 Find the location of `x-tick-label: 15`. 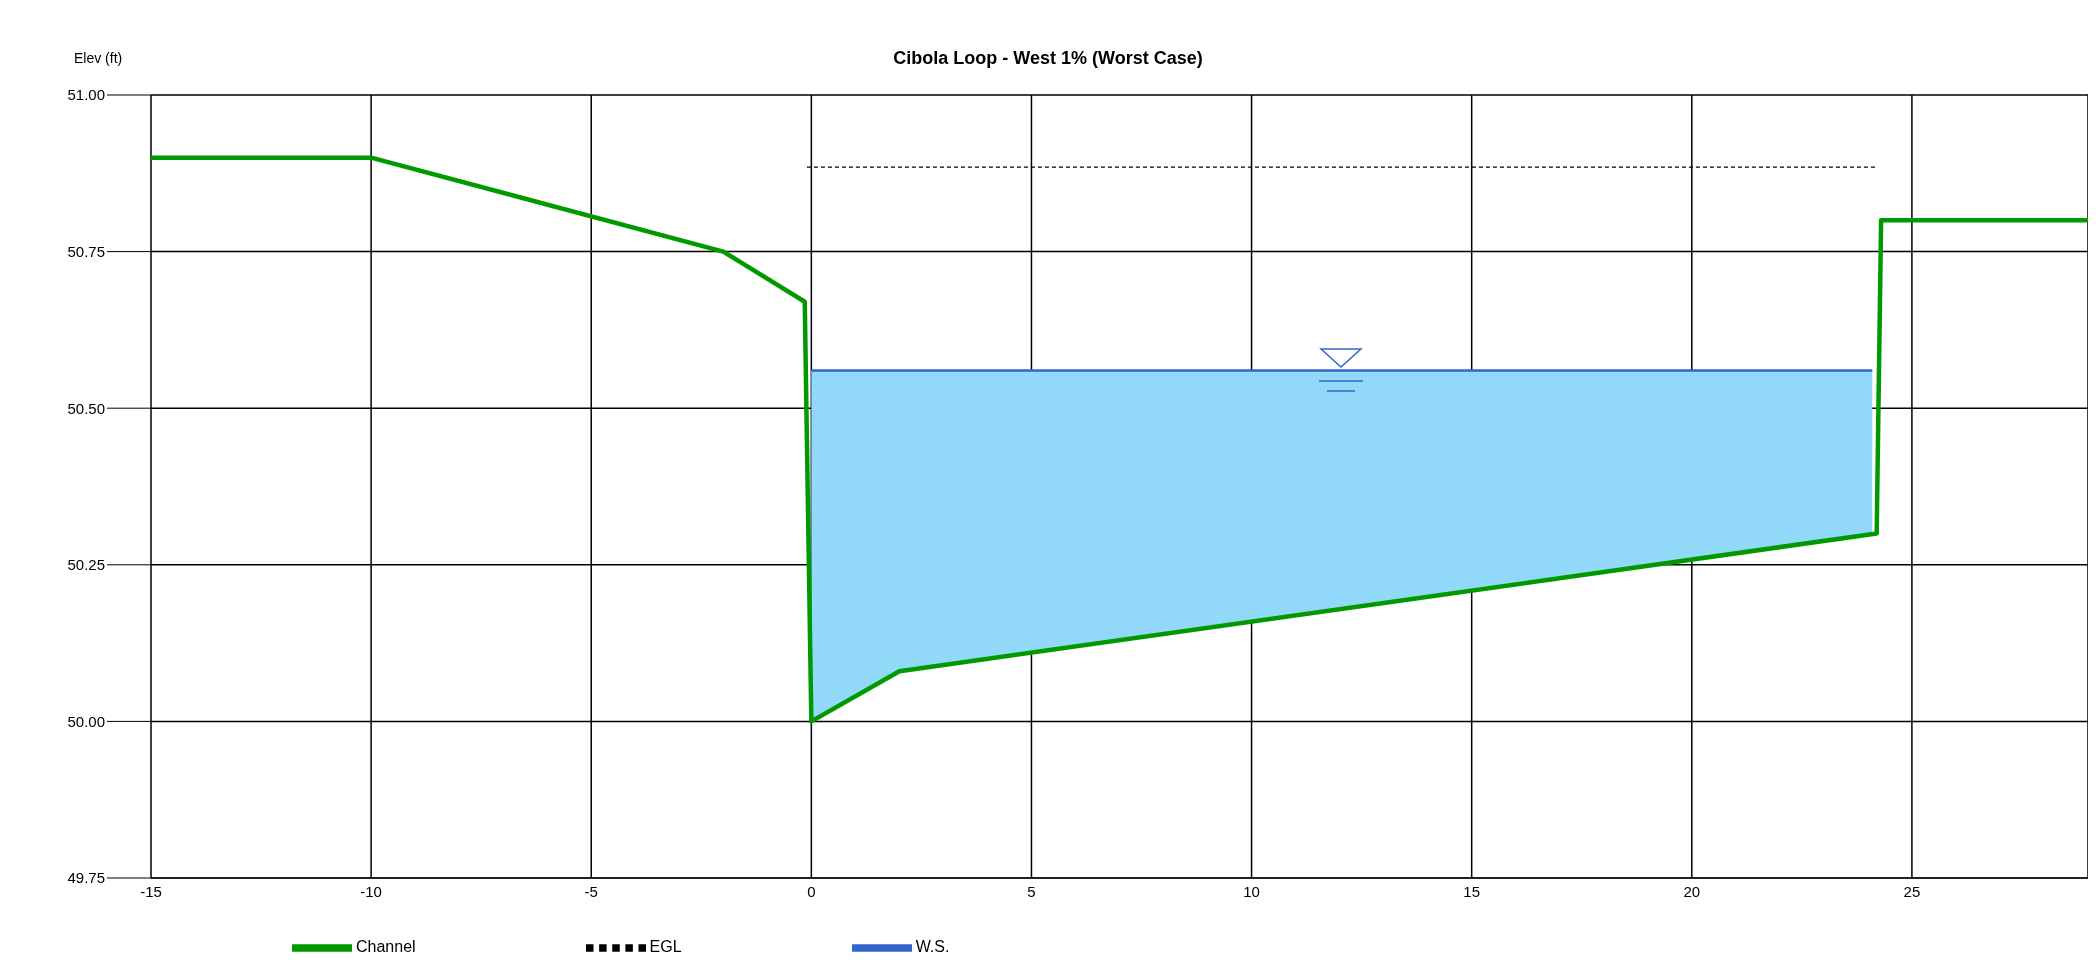

x-tick-label: 15 is located at coordinates (1472, 891).